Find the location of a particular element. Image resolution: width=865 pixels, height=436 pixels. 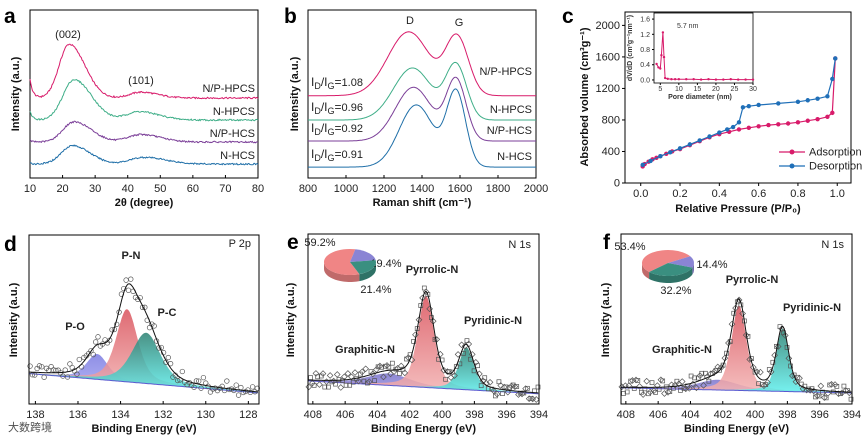

xps-y-axis-label: Intensity (a.u.) is located at coordinates (291, 319).